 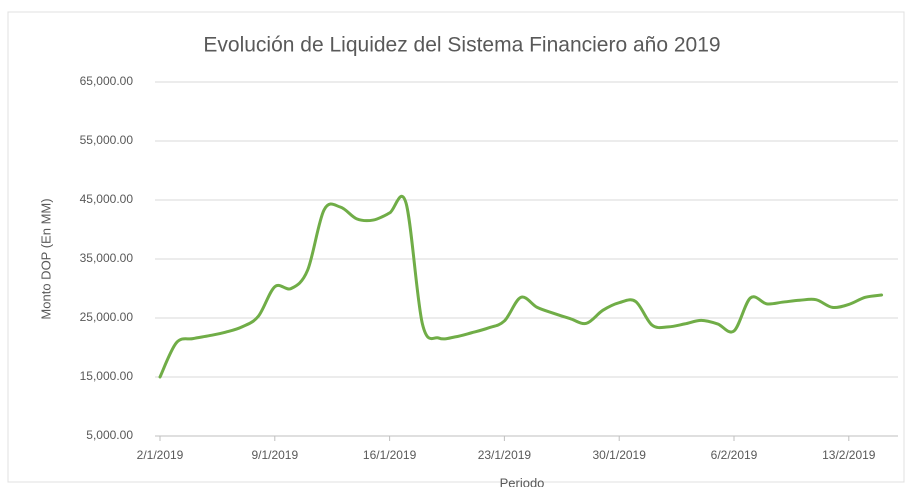 What do you see at coordinates (505, 455) in the screenshot?
I see `x-tick-label: 23/1/2019` at bounding box center [505, 455].